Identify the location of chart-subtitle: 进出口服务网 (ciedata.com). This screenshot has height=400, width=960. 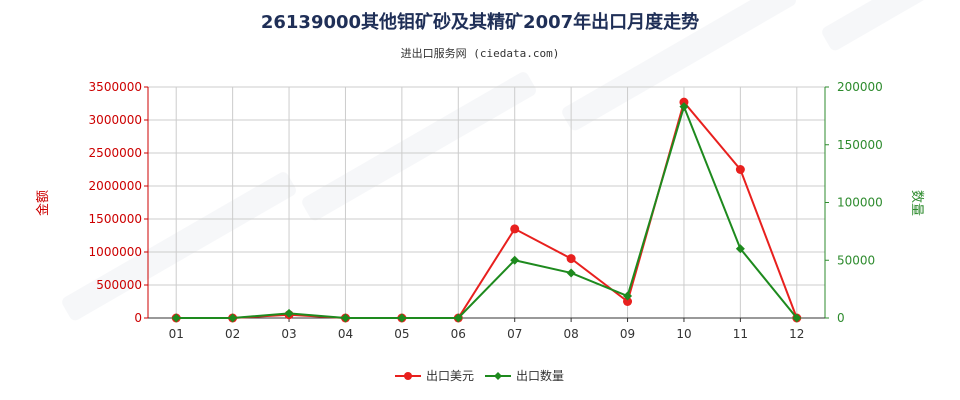
(480, 53).